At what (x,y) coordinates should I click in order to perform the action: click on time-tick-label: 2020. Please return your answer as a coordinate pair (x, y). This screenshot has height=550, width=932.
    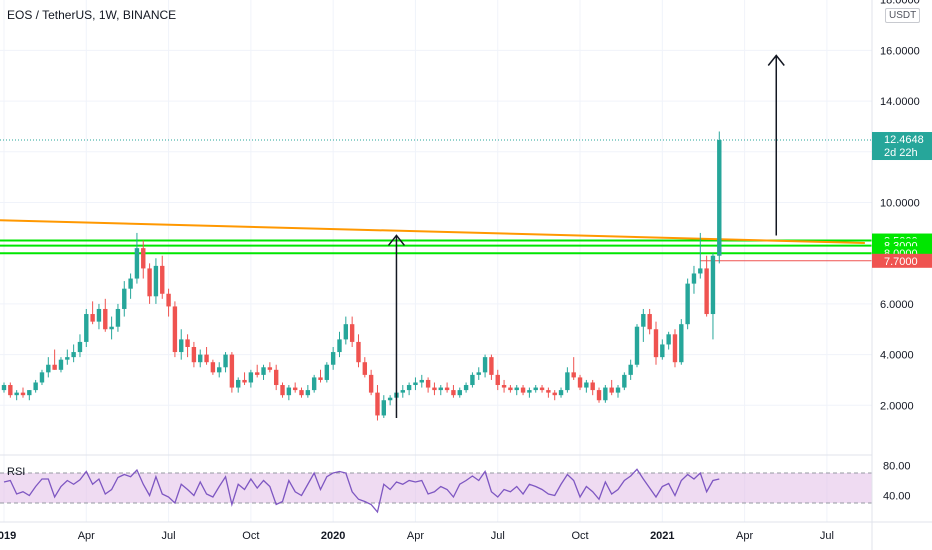
    Looking at the image, I should click on (333, 536).